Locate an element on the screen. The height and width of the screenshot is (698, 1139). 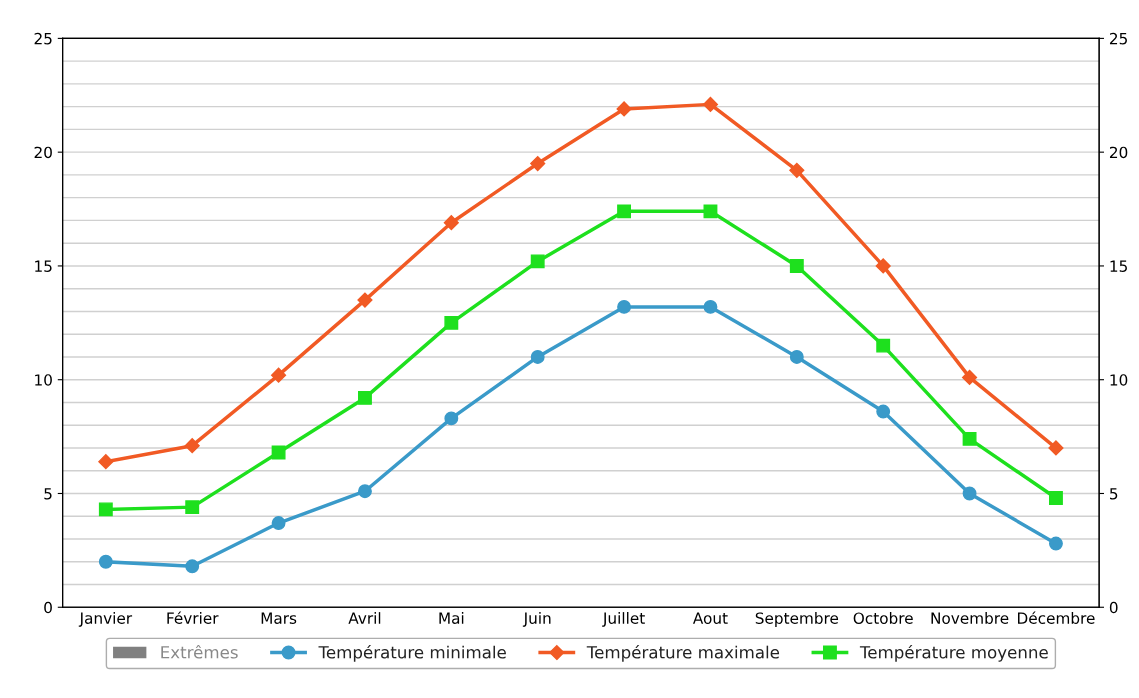
x-tick-label: Juin is located at coordinates (536, 619).